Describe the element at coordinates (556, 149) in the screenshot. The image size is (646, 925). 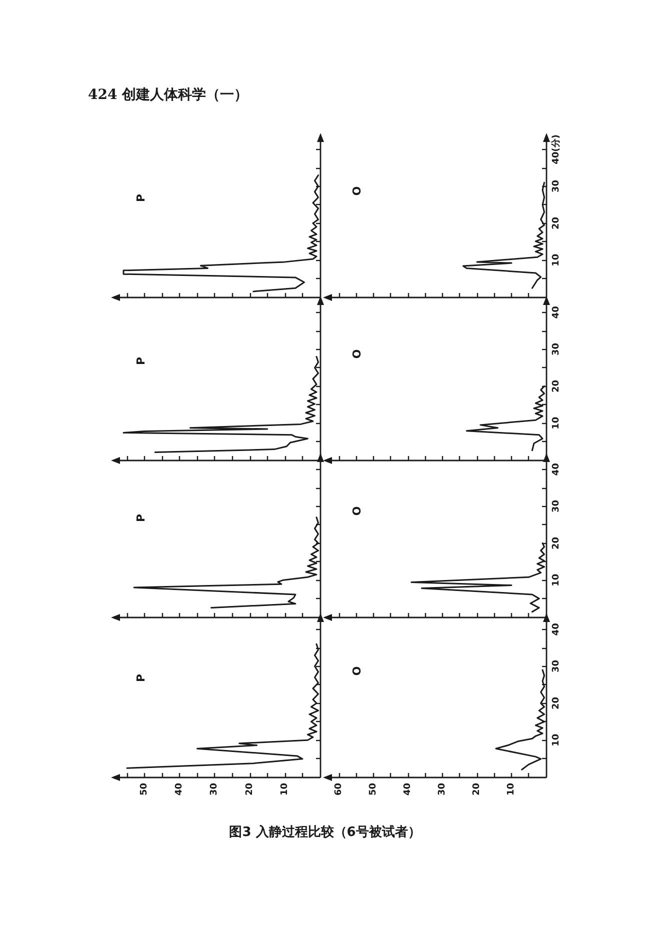
I see `y-tick-label: 40(分)` at that location.